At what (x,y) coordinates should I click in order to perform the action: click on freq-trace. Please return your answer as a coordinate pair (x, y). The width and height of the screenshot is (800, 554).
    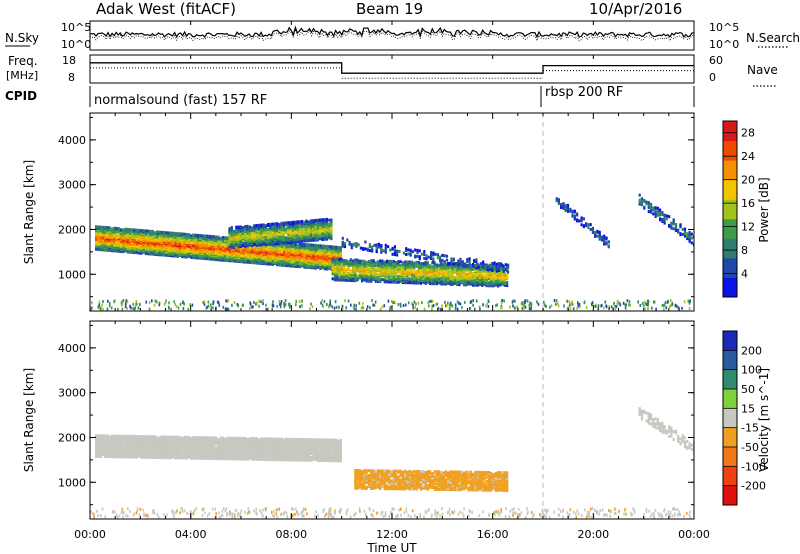
    Looking at the image, I should click on (392, 68).